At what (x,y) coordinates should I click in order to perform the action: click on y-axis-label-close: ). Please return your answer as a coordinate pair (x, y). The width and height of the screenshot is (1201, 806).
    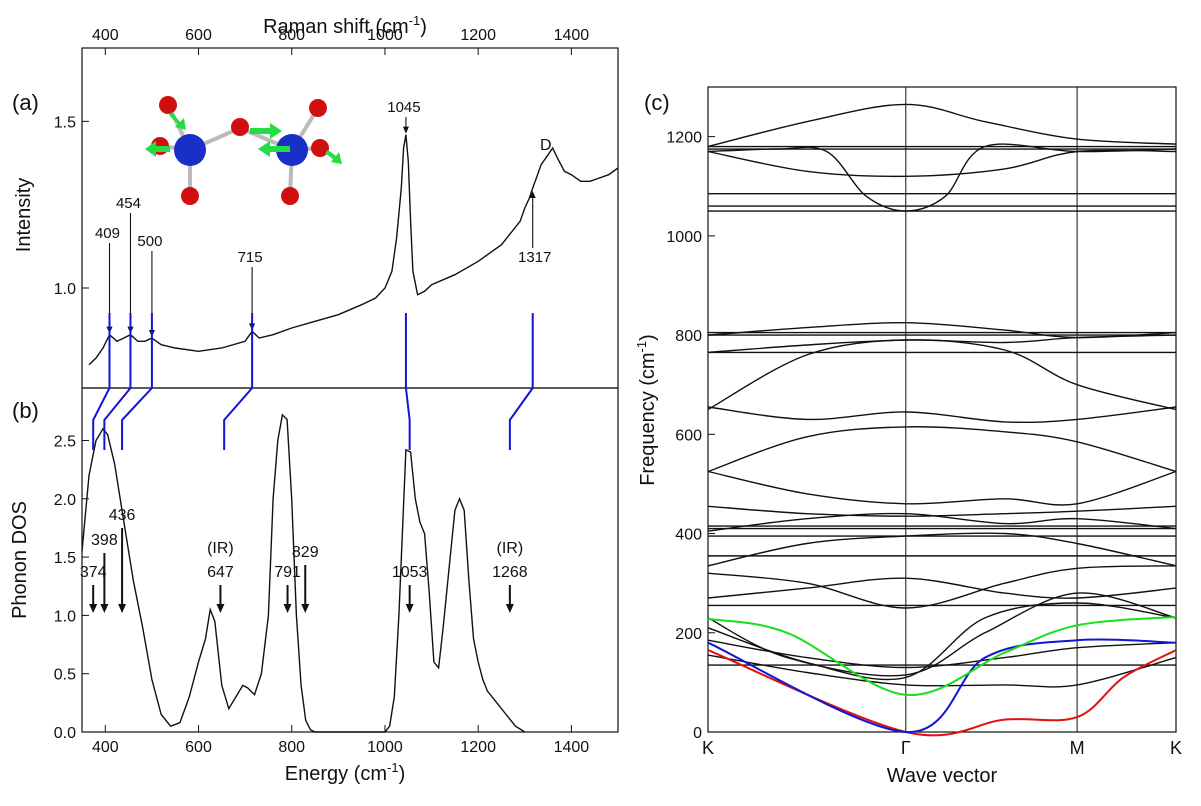
    Looking at the image, I should click on (648, 337).